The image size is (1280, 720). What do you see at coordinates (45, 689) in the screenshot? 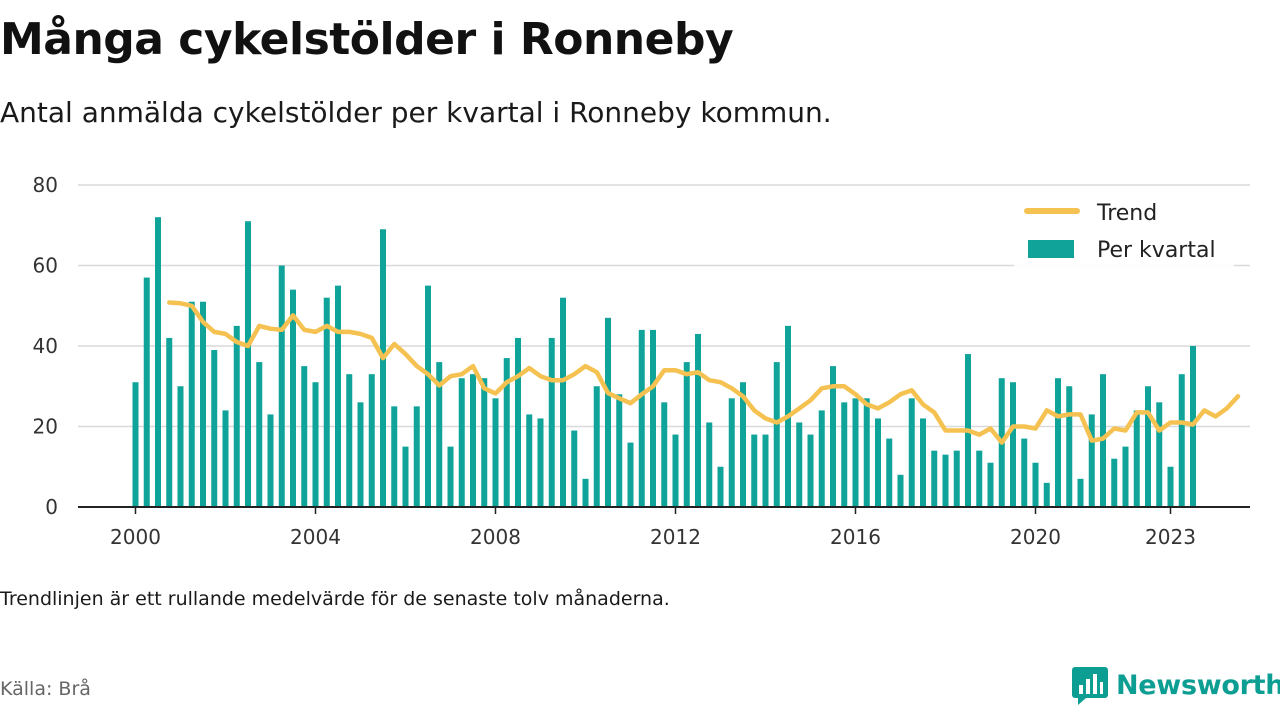
I see `source-credit: Källa: Brå` at bounding box center [45, 689].